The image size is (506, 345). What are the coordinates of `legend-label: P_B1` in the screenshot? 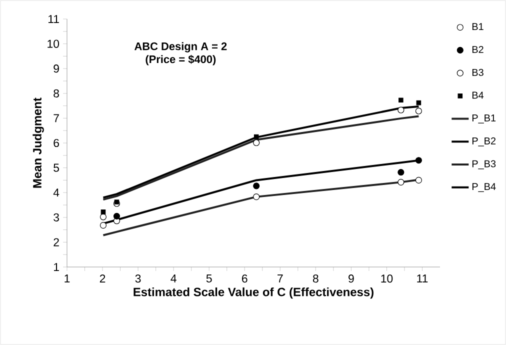 It's located at (484, 119).